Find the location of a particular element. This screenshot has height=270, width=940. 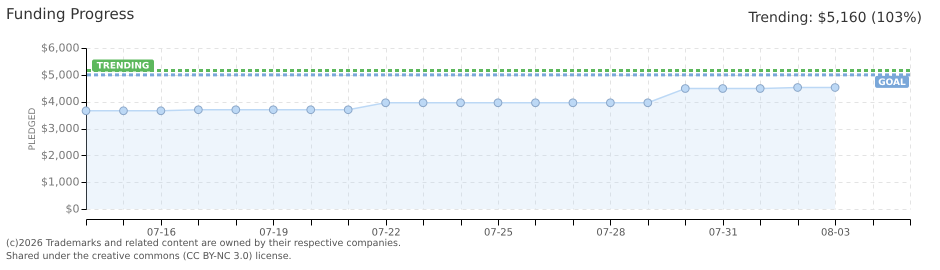

y-tick-label: $1,000 is located at coordinates (60, 182).